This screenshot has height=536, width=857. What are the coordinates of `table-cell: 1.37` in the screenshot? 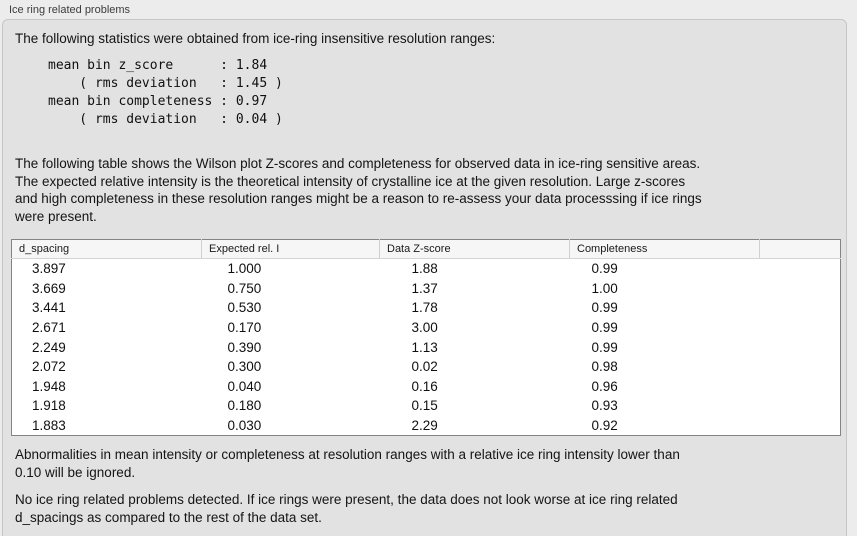 It's located at (424, 288).